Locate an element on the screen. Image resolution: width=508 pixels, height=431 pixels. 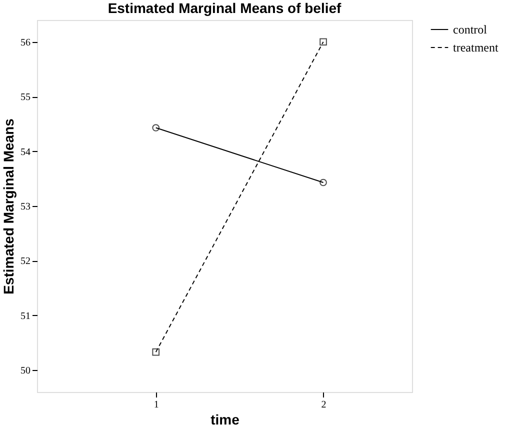
legend-label: treatment is located at coordinates (476, 47).